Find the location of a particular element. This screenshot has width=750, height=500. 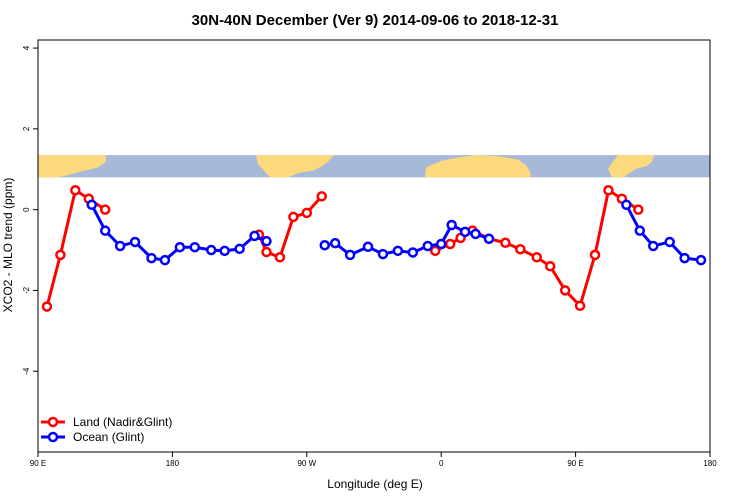

x-tick-label: 90 W is located at coordinates (306, 463).